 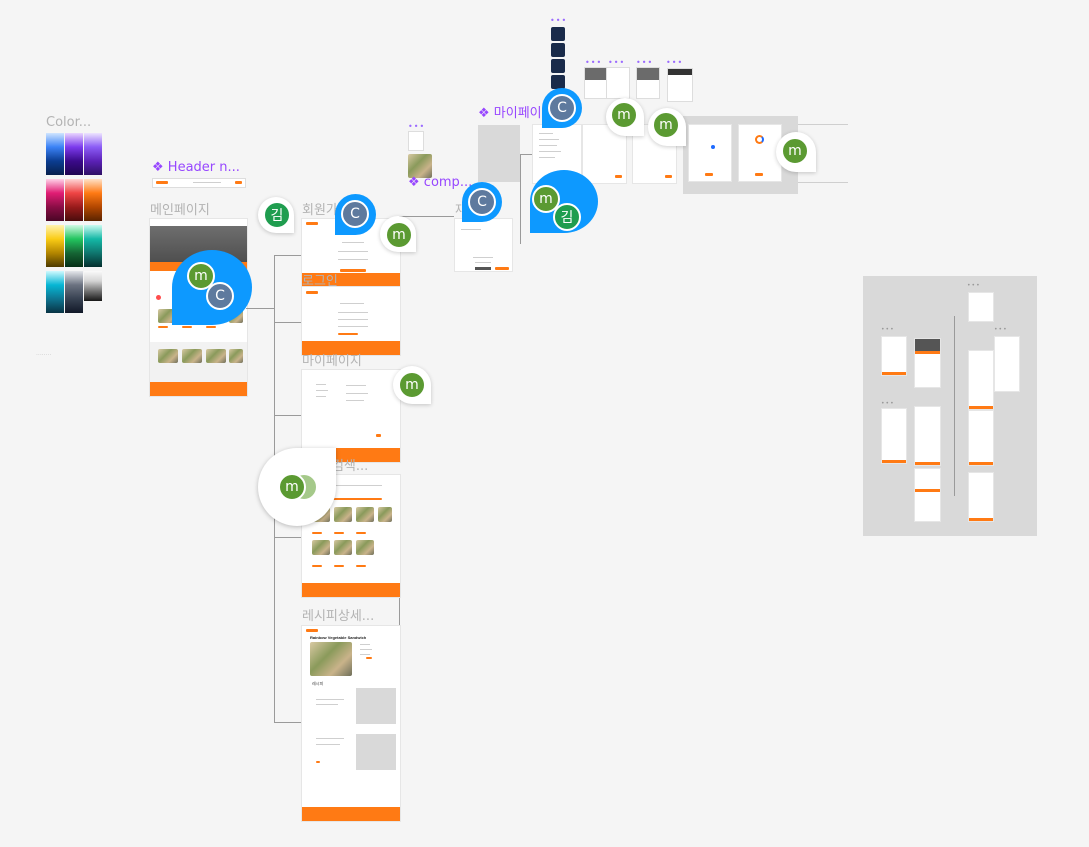 What do you see at coordinates (320, 281) in the screenshot?
I see `login-label: 로그인` at bounding box center [320, 281].